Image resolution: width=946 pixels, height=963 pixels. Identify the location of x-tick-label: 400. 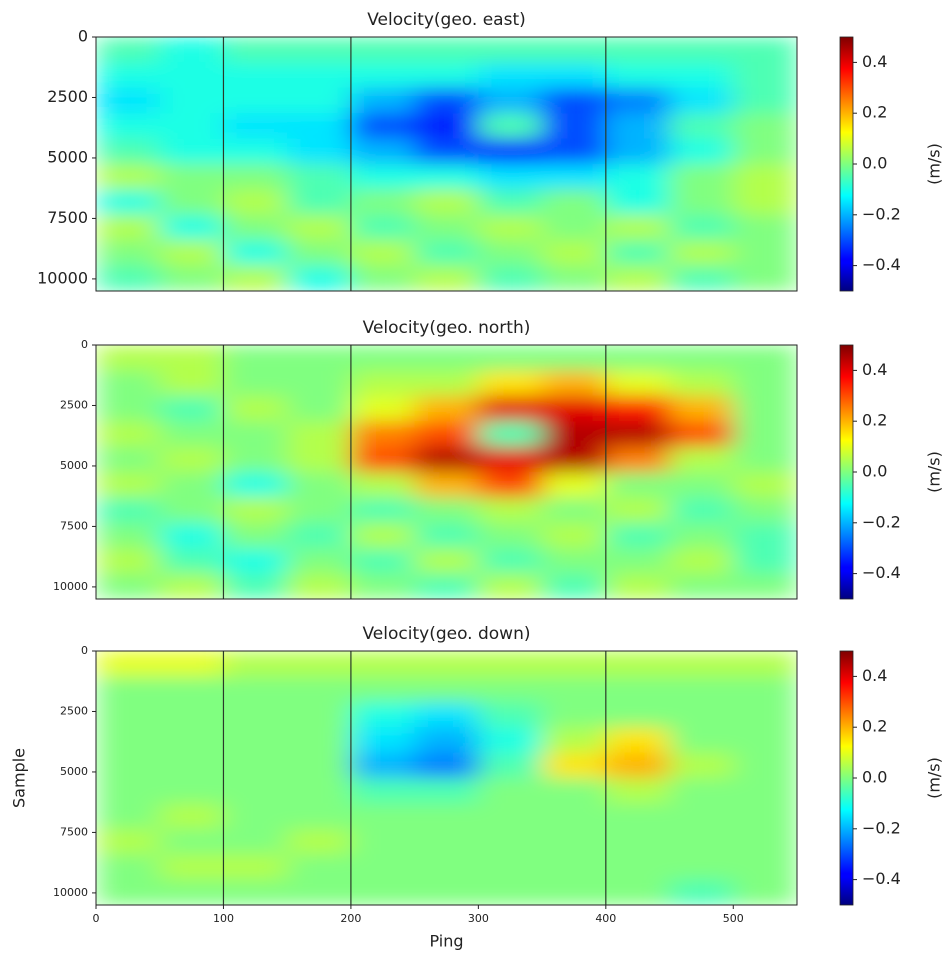
(605, 918).